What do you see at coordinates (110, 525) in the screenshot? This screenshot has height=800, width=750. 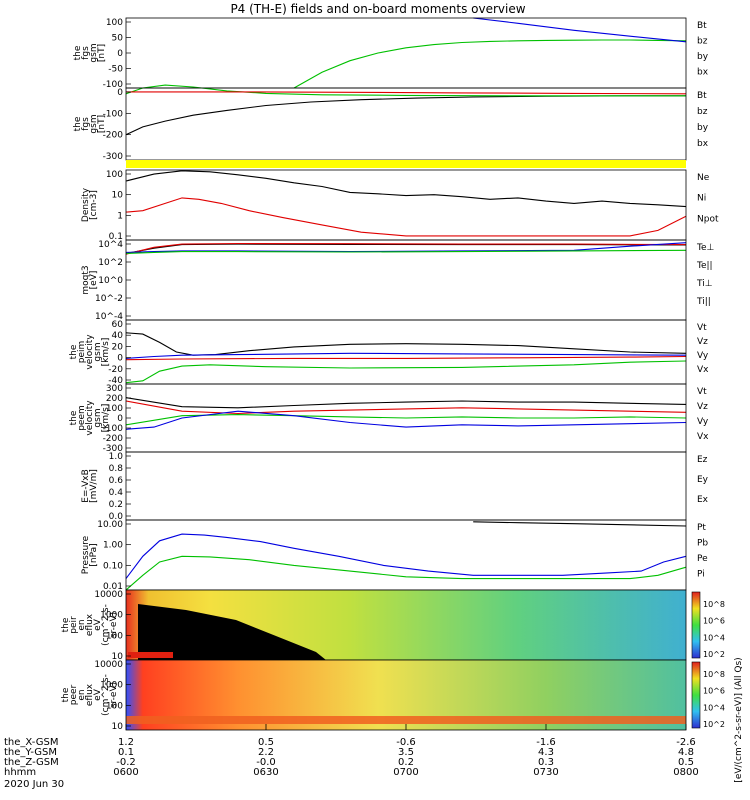 I see `y-tick-label: 10.00` at bounding box center [110, 525].